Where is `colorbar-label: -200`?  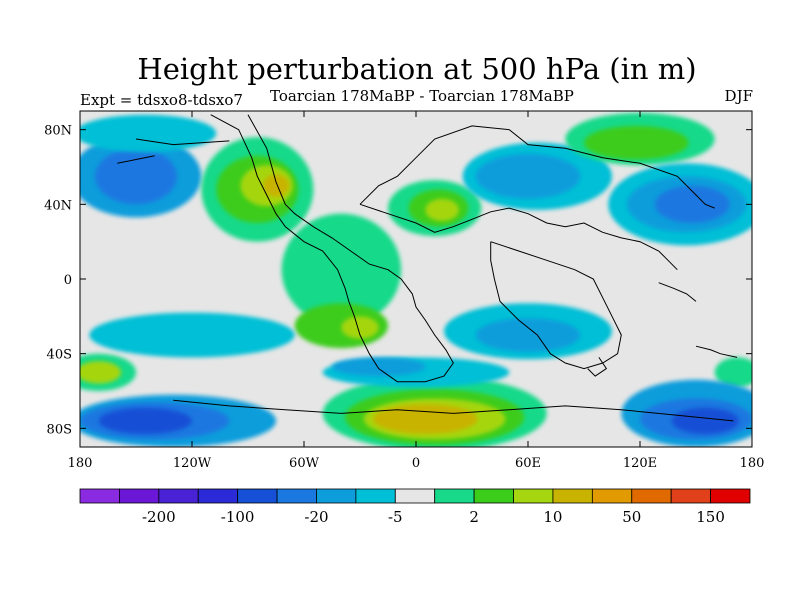
colorbar-label: -200 is located at coordinates (159, 517).